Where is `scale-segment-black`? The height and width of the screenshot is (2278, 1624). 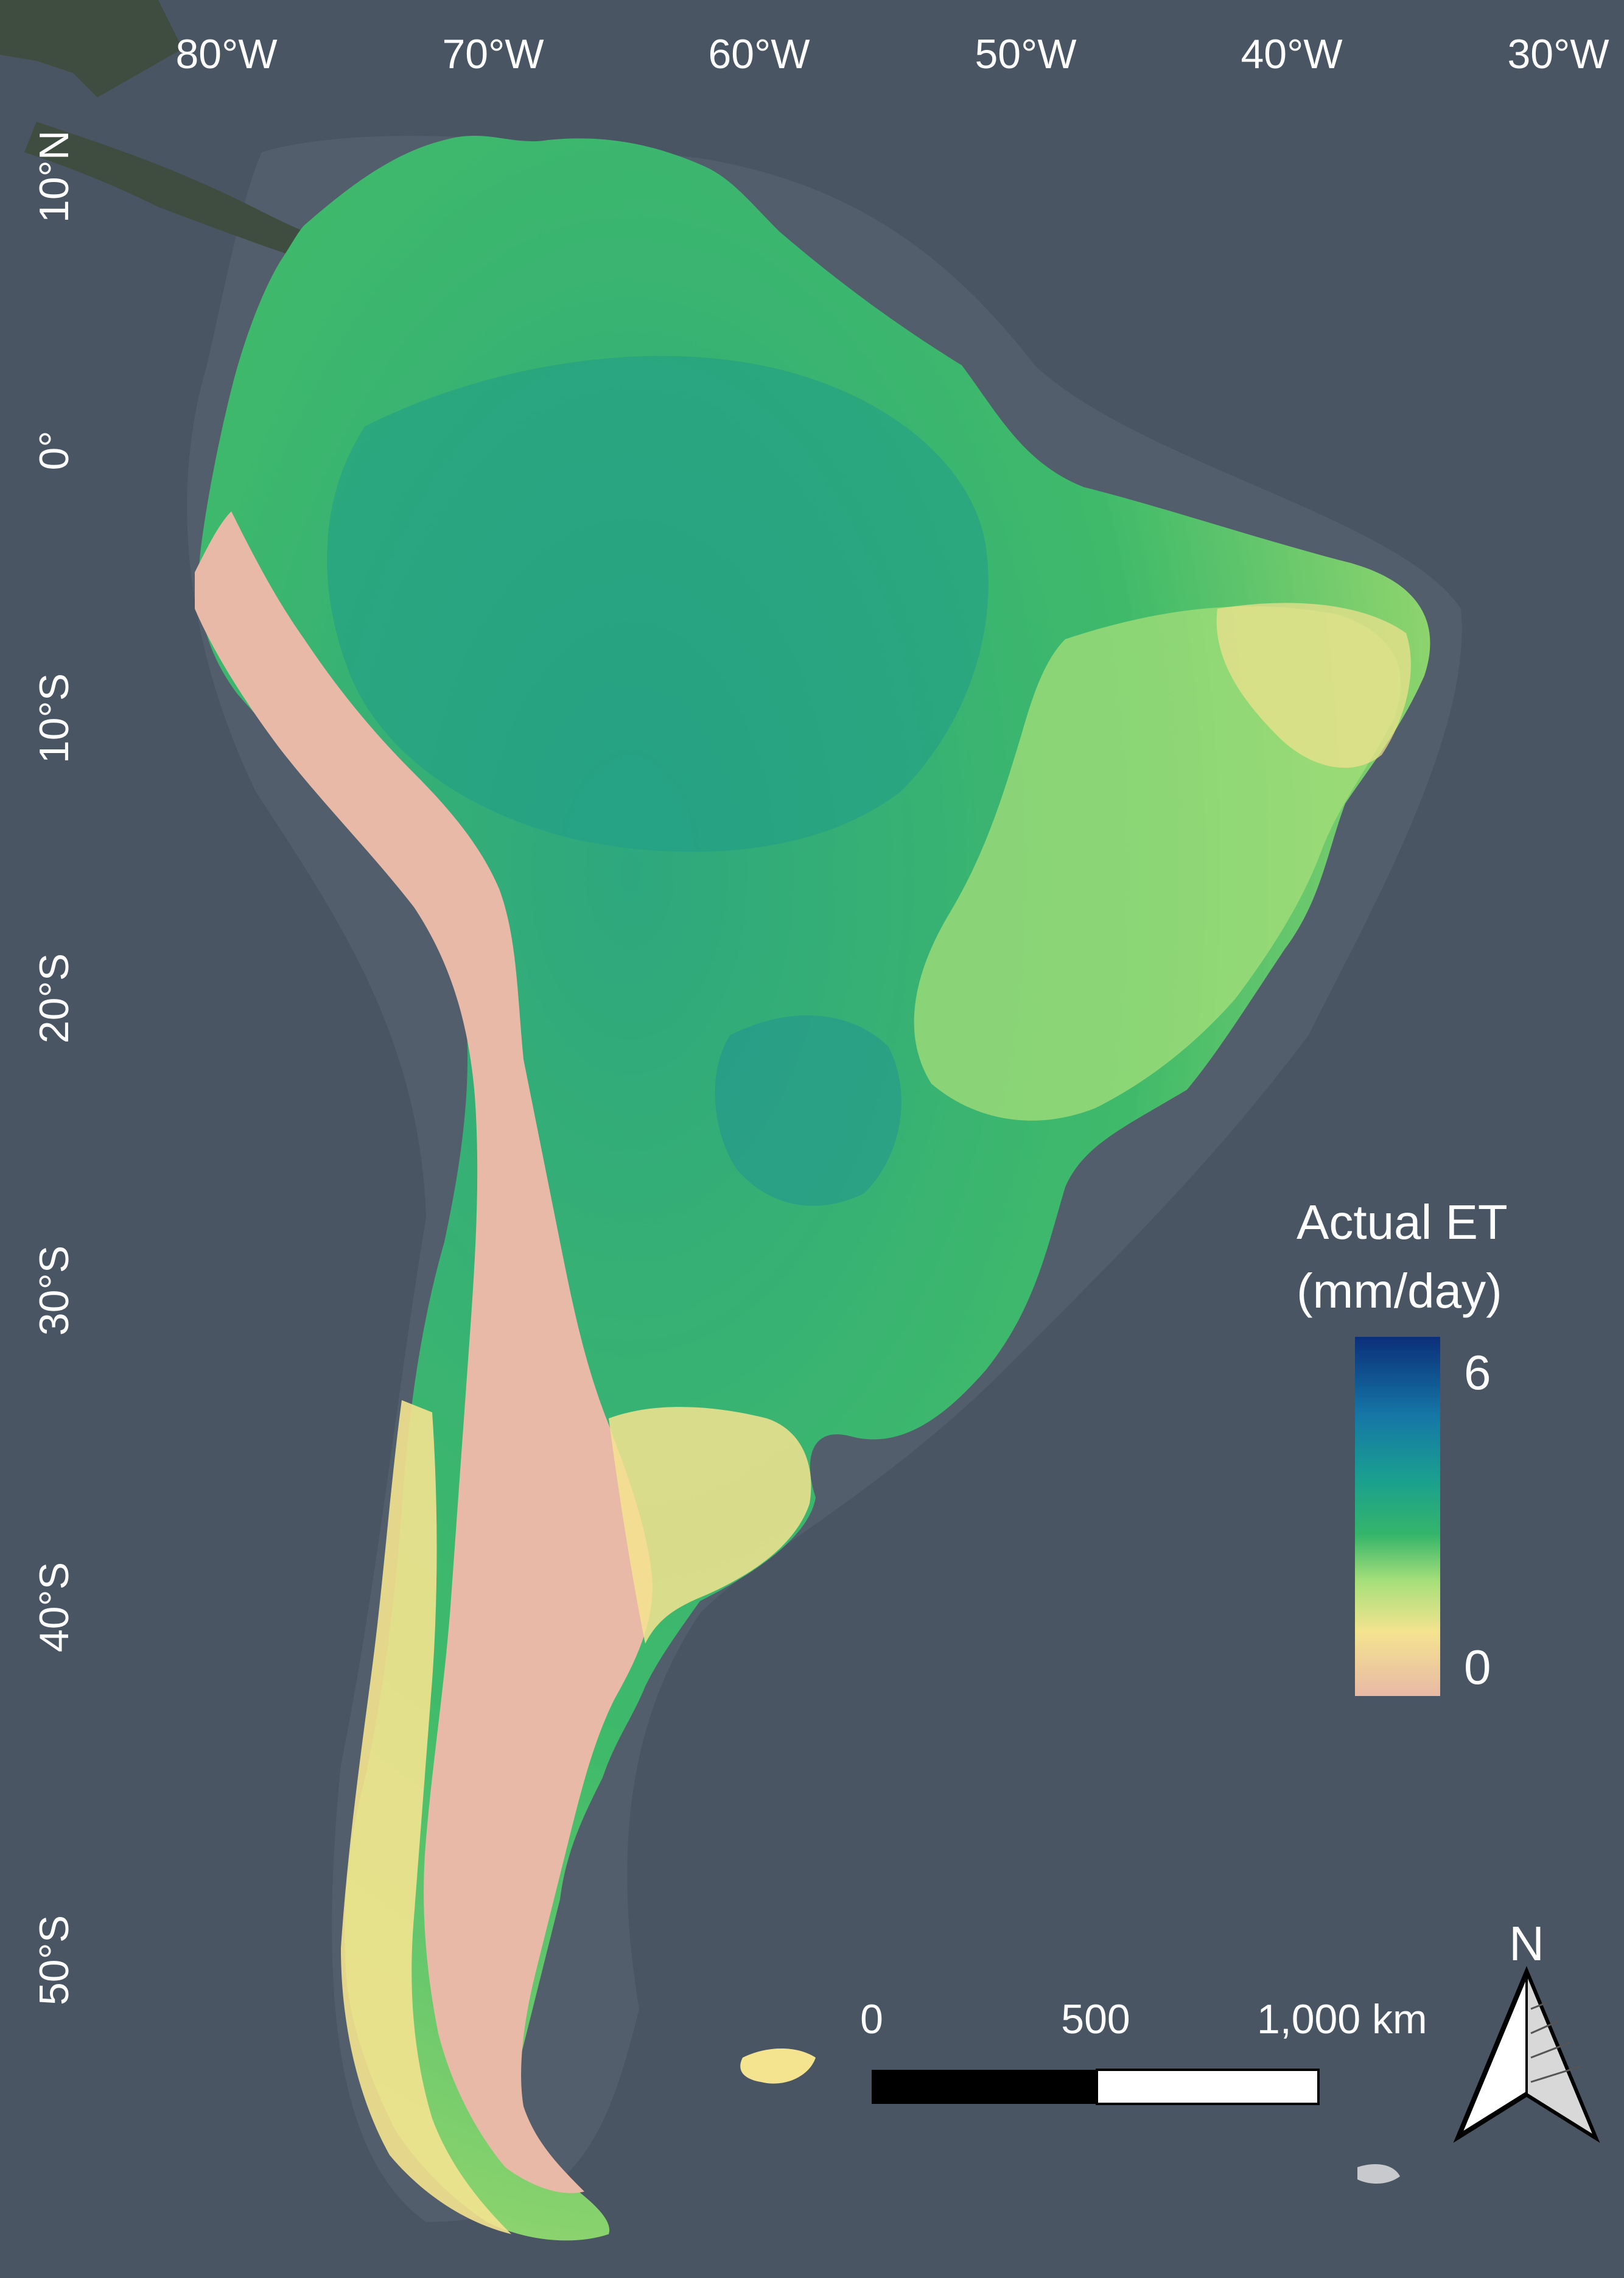 scale-segment-black is located at coordinates (984, 2087).